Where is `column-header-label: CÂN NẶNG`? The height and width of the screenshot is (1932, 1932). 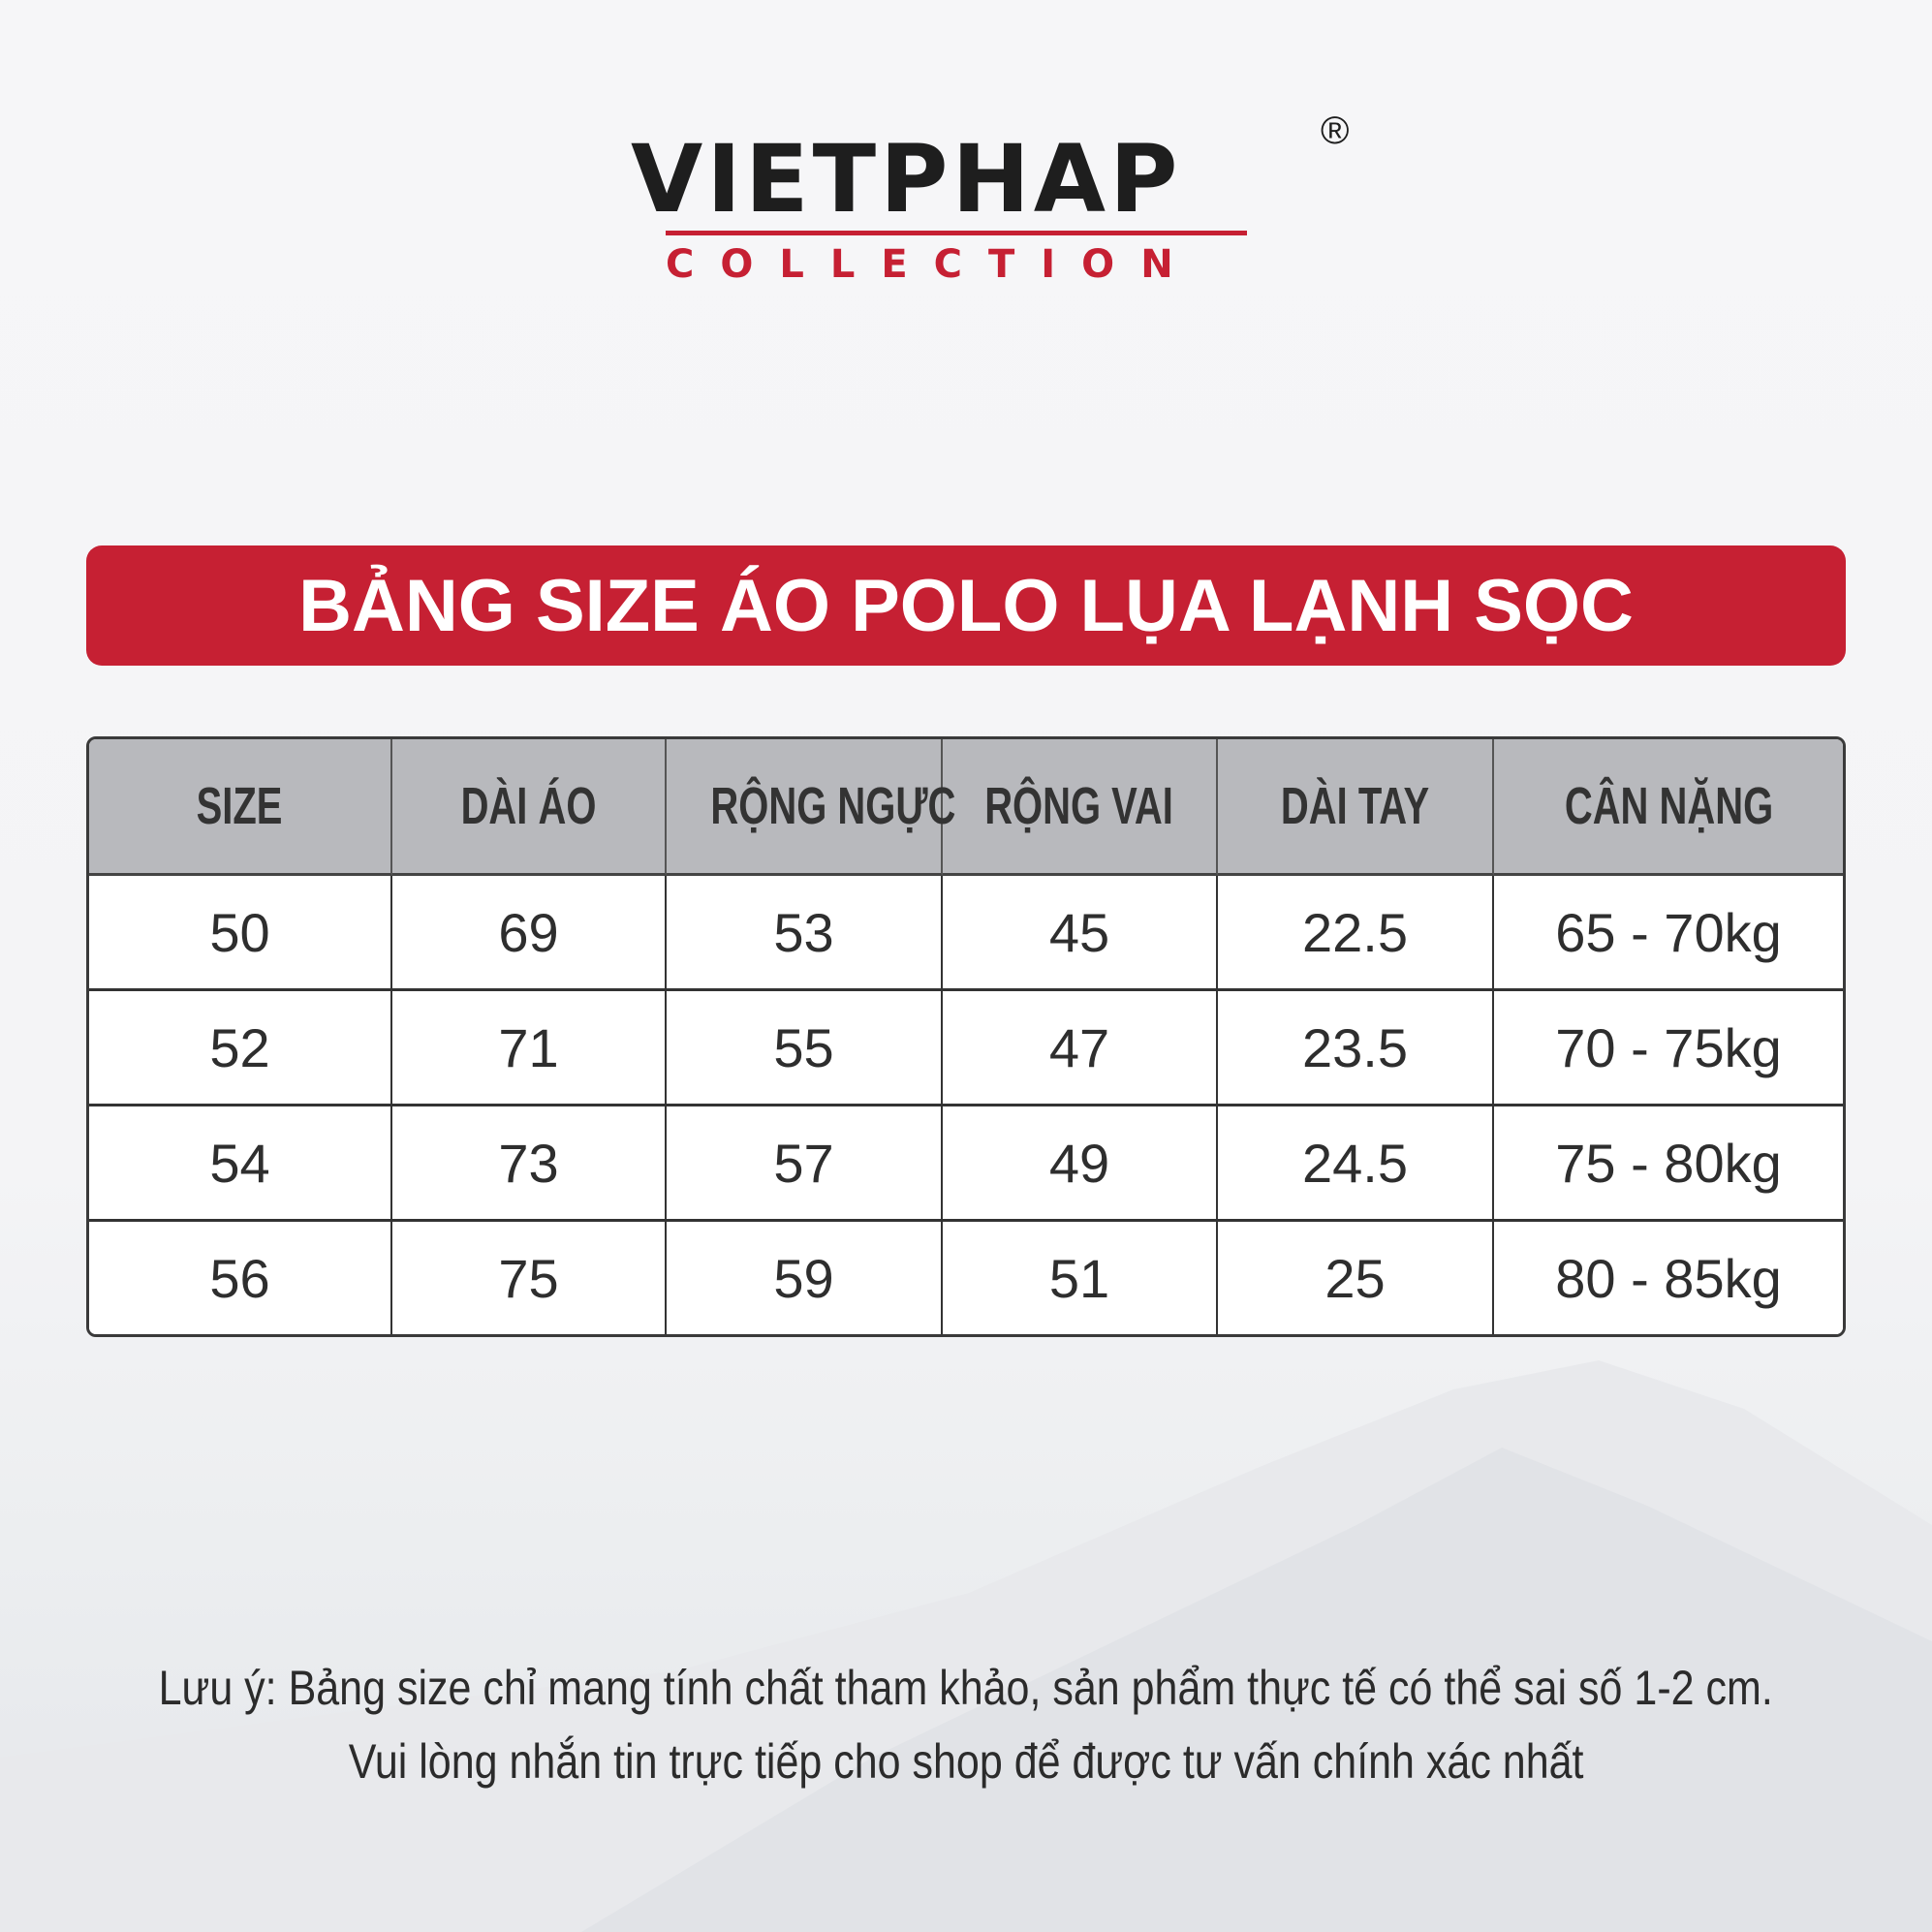
column-header-label: CÂN NẶNG is located at coordinates (1668, 806).